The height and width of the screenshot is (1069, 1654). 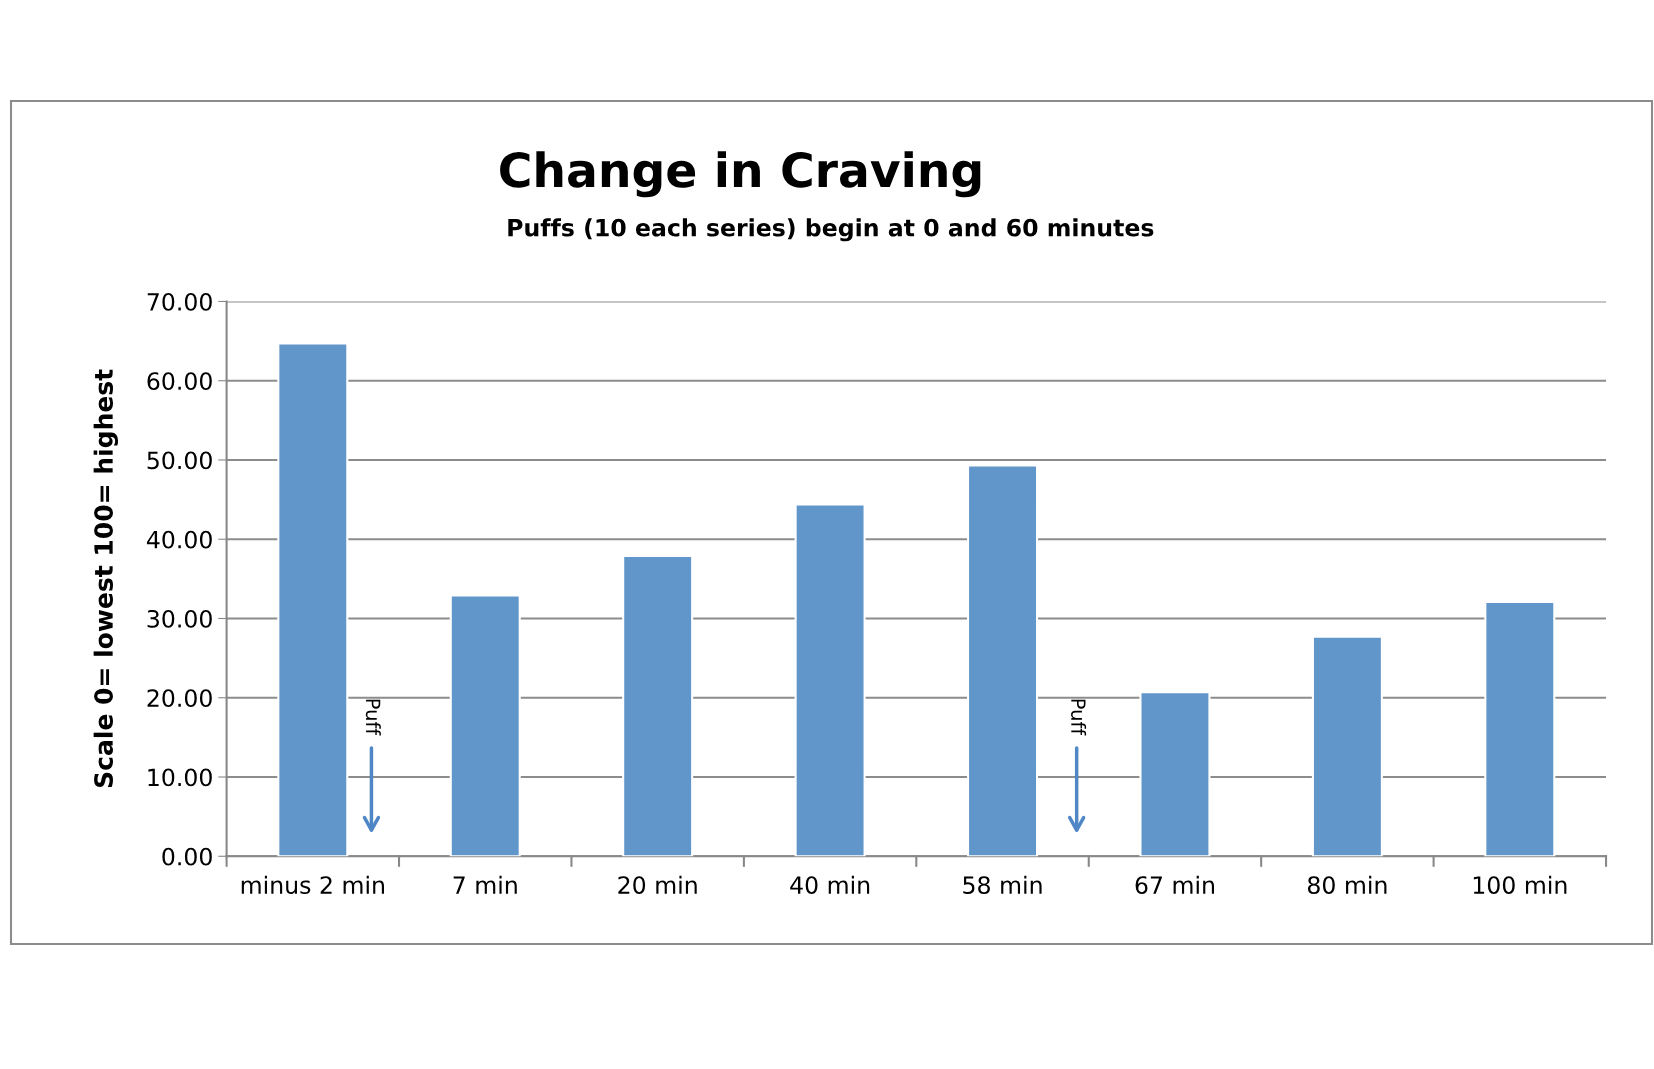 I want to click on y-tick-label: 70.00, so click(x=179, y=301).